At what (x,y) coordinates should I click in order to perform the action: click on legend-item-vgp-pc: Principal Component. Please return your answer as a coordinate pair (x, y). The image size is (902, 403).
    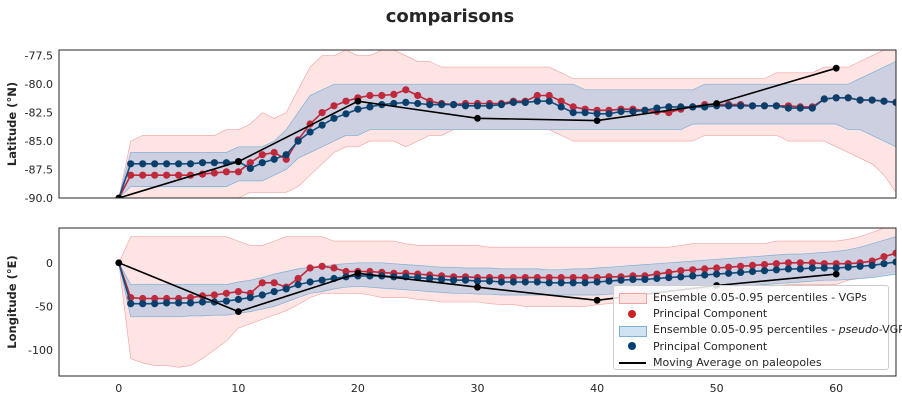
    Looking at the image, I should click on (751, 313).